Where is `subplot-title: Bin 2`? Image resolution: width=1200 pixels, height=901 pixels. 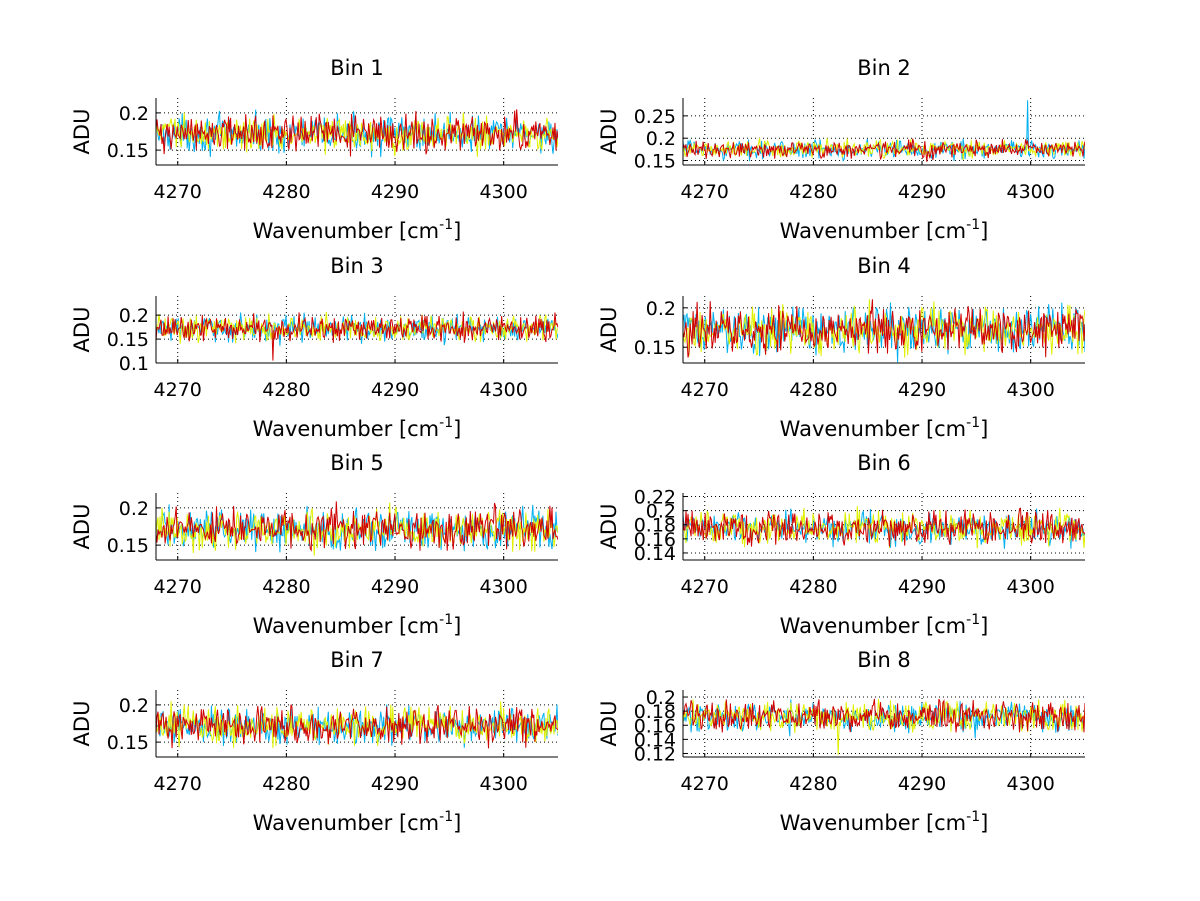 subplot-title: Bin 2 is located at coordinates (884, 68).